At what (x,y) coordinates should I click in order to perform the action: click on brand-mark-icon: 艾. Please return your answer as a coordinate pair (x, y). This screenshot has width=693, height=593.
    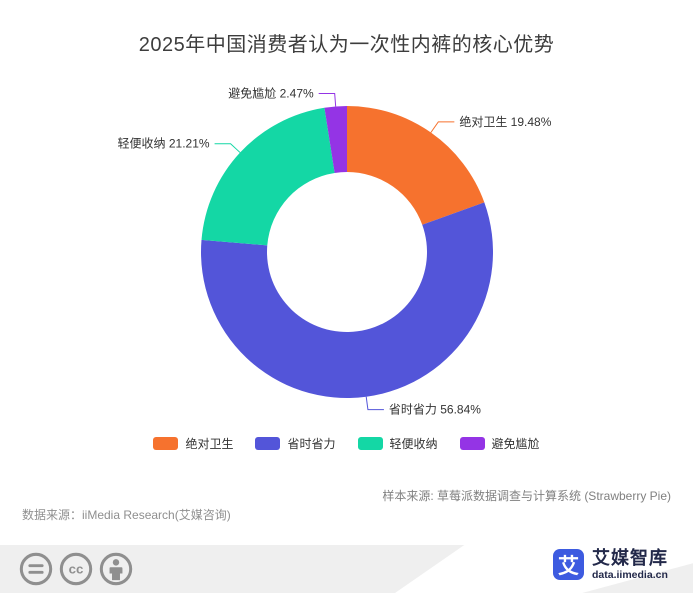
    Looking at the image, I should click on (568, 564).